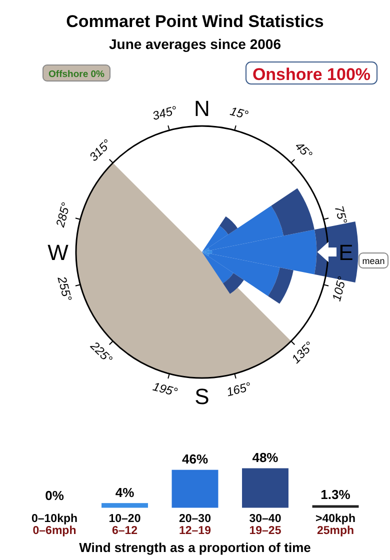  I want to click on text: 195°, so click(165, 389).